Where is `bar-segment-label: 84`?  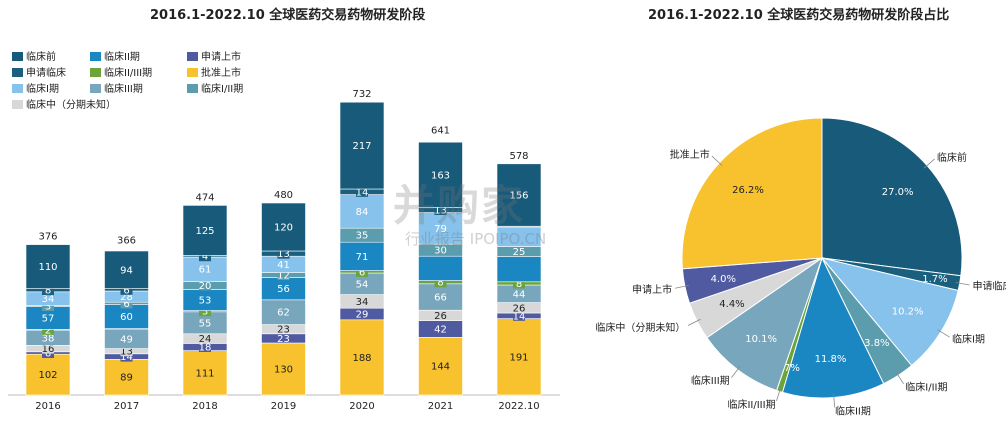 bar-segment-label: 84 is located at coordinates (362, 212).